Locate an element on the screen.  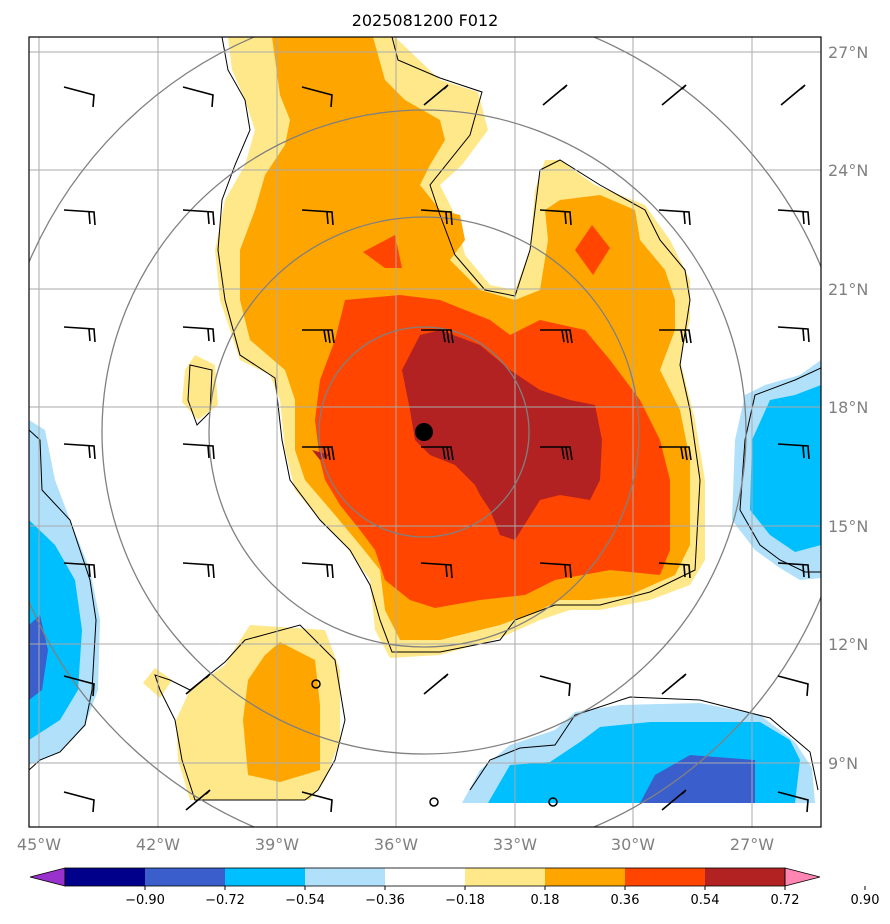
lon-label: 30°W is located at coordinates (633, 844).